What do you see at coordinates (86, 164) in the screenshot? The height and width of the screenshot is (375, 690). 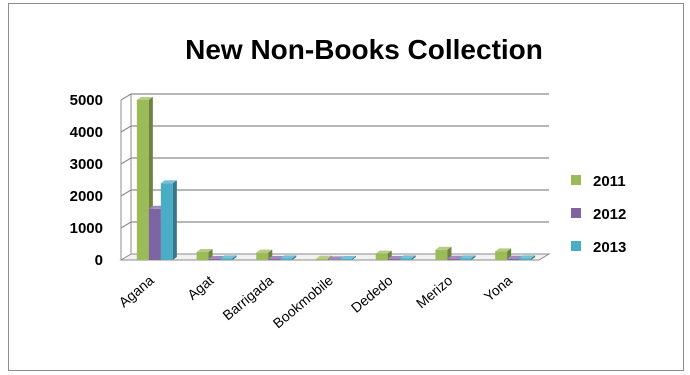 I see `y-tick-label: 3000` at bounding box center [86, 164].